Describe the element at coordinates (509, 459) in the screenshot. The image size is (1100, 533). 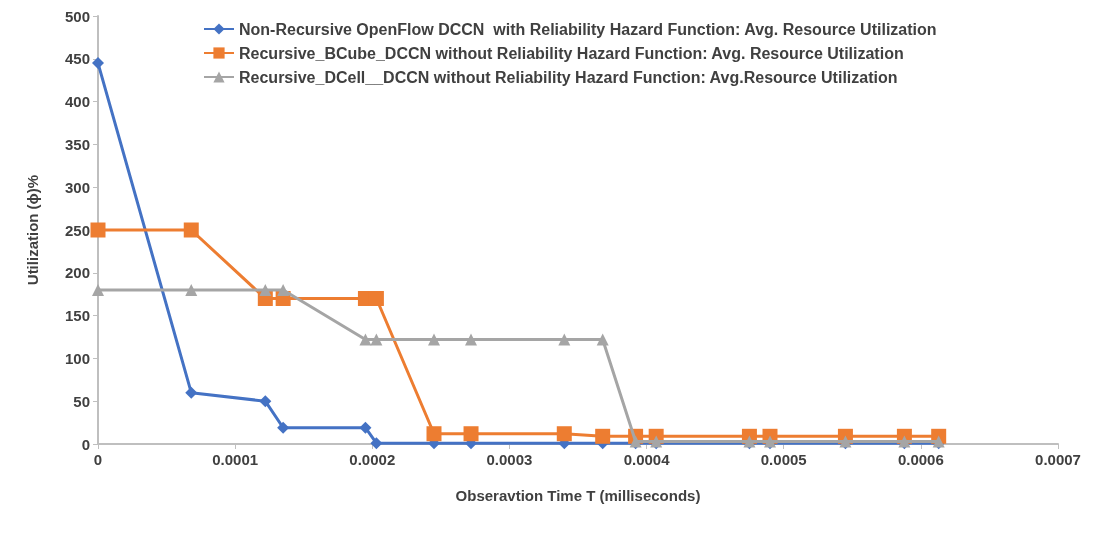
I see `x-tick-label: 0.0003` at that location.